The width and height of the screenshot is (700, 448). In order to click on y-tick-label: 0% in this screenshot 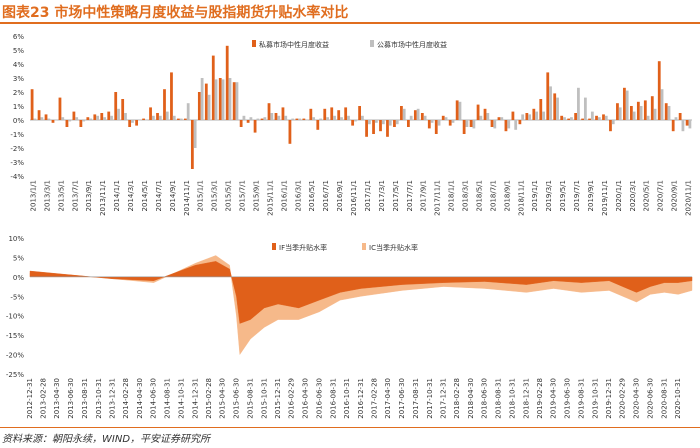, I will do `click(18, 278)`.